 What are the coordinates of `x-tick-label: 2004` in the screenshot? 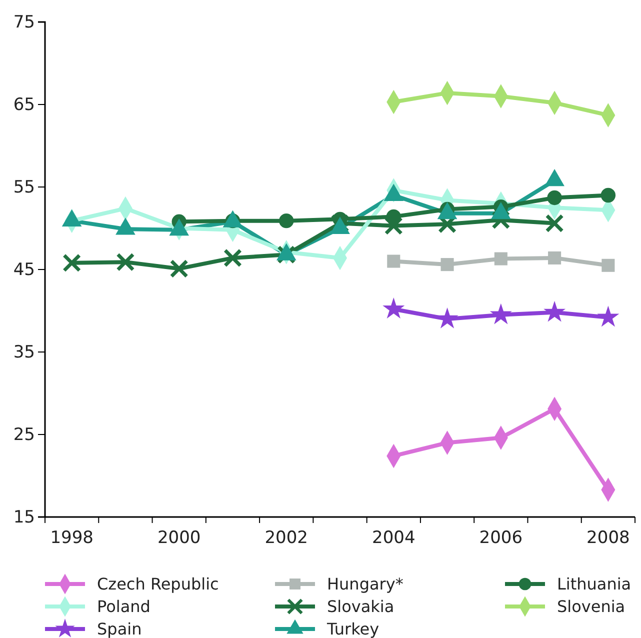 It's located at (394, 538).